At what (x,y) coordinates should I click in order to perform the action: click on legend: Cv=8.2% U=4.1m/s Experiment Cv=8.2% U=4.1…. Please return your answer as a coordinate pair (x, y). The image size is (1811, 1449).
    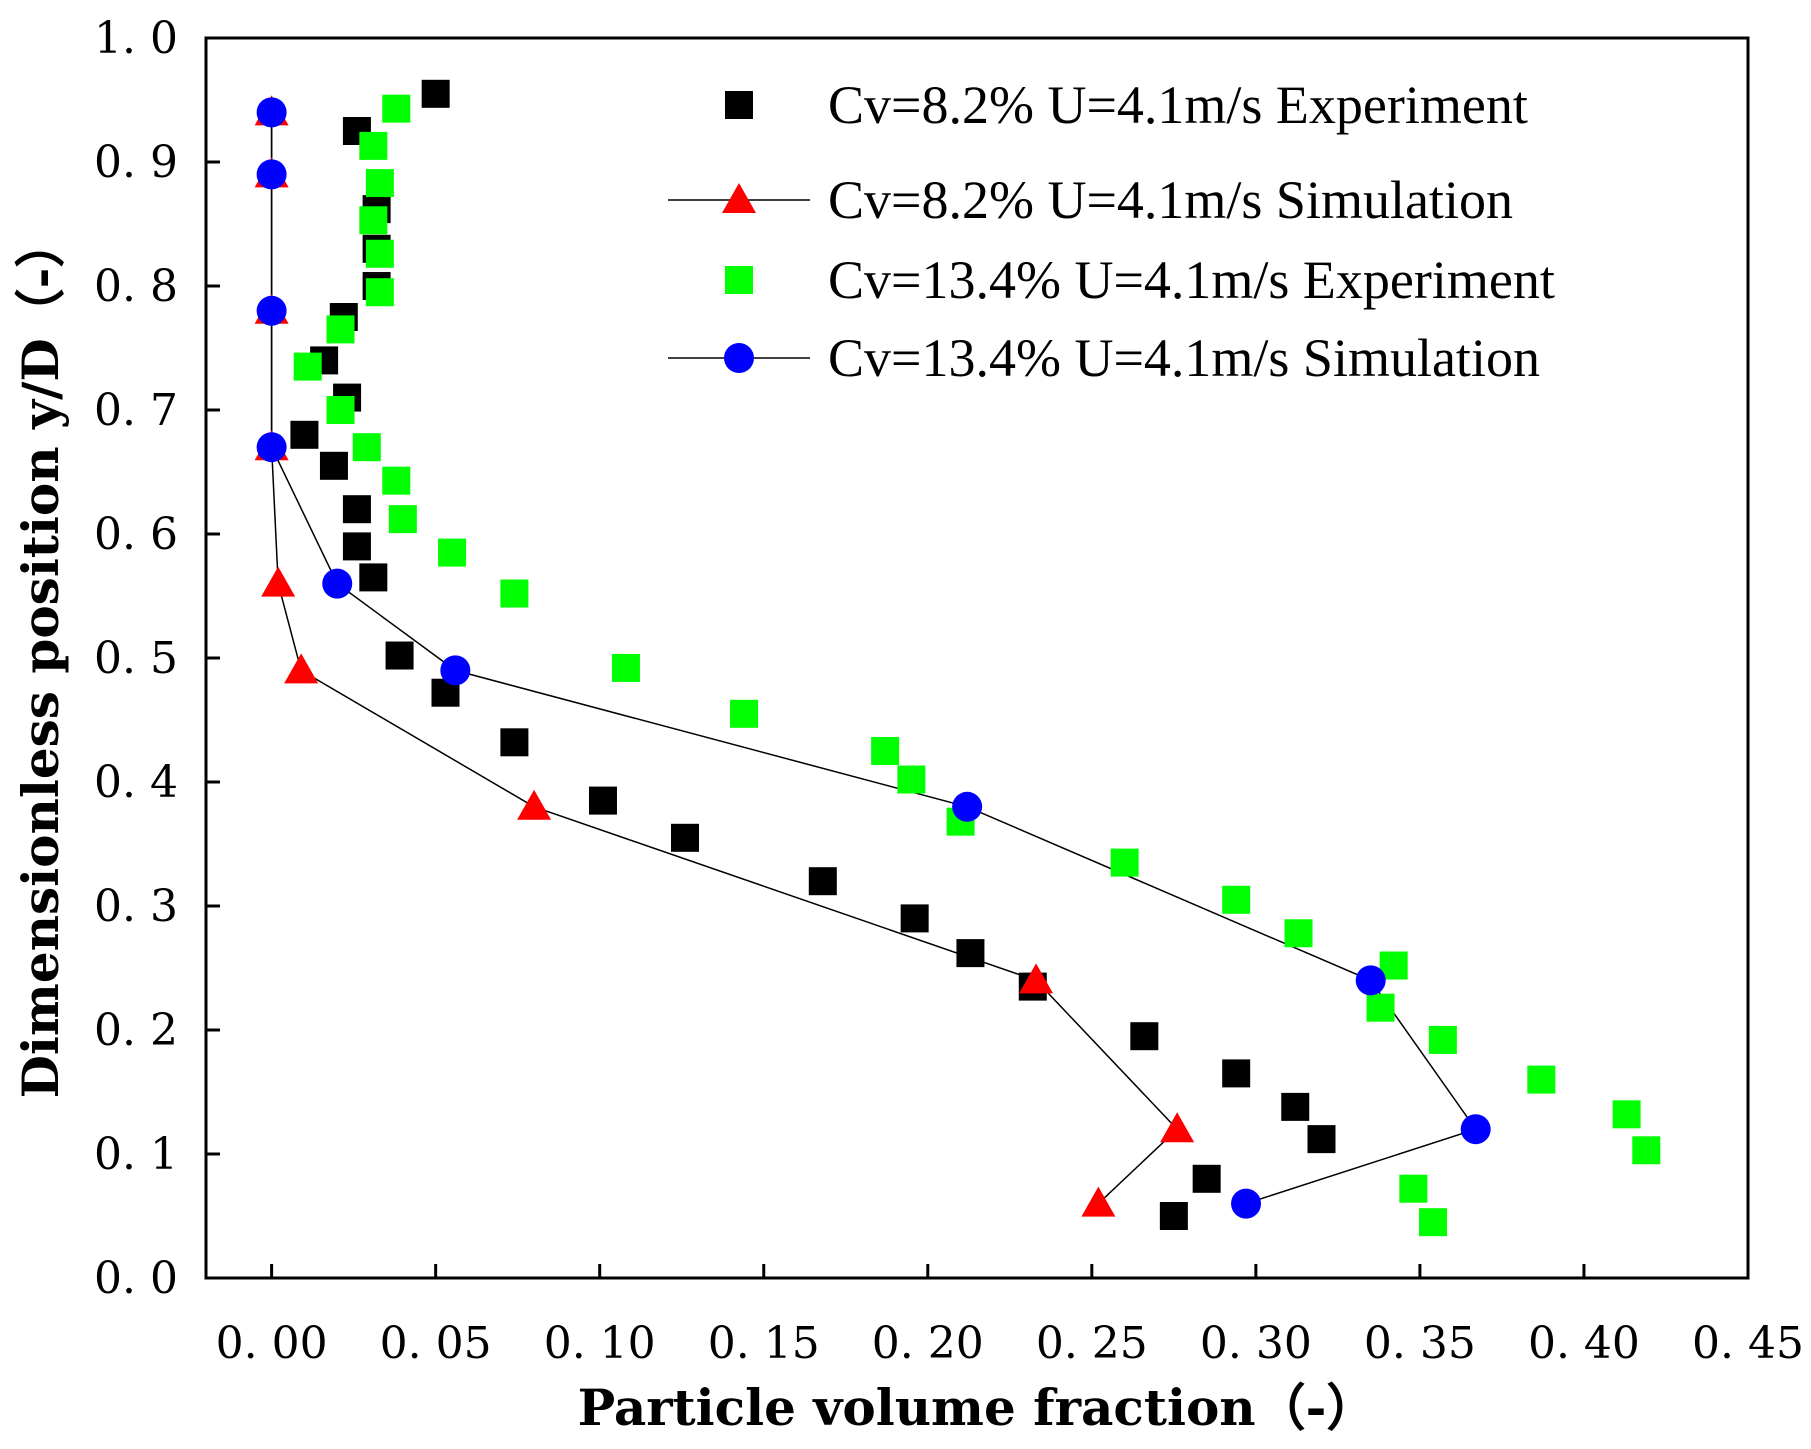
    Looking at the image, I should click on (1111, 231).